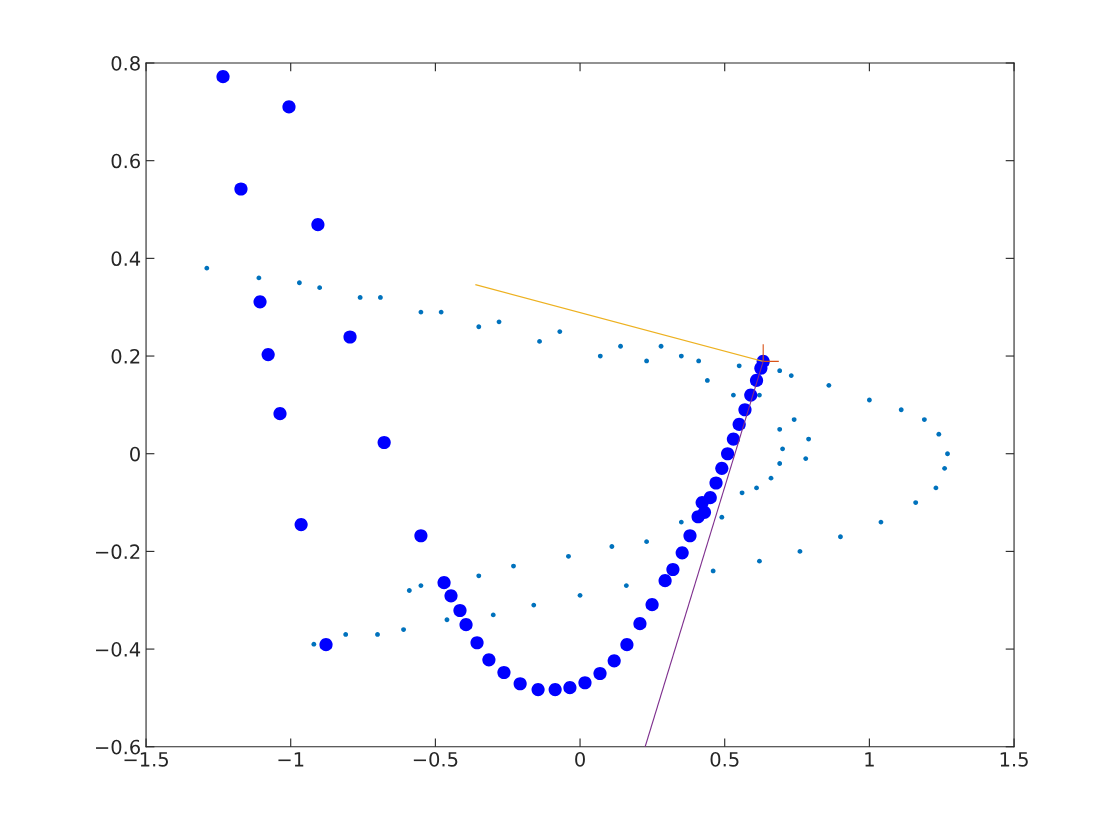 This screenshot has width=1120, height=840. Describe the element at coordinates (435, 759) in the screenshot. I see `x-tick-label: −0.5` at that location.